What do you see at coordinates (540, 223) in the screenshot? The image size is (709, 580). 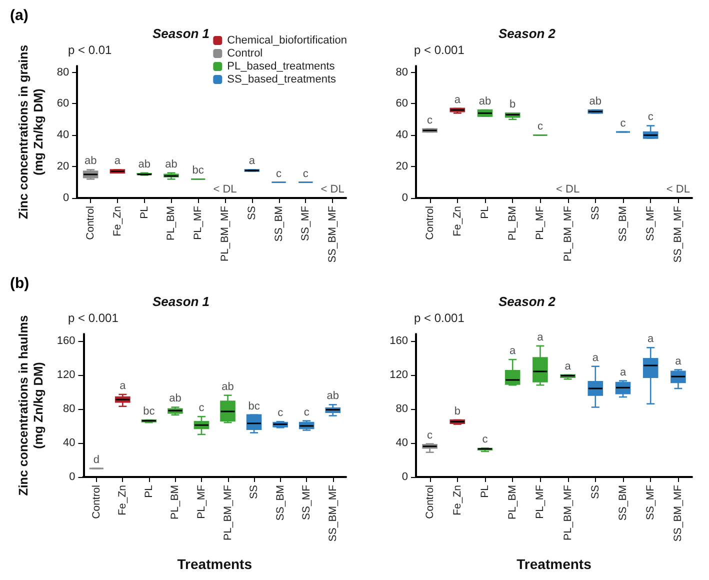 I see `x-tick-label: PL_MF` at bounding box center [540, 223].